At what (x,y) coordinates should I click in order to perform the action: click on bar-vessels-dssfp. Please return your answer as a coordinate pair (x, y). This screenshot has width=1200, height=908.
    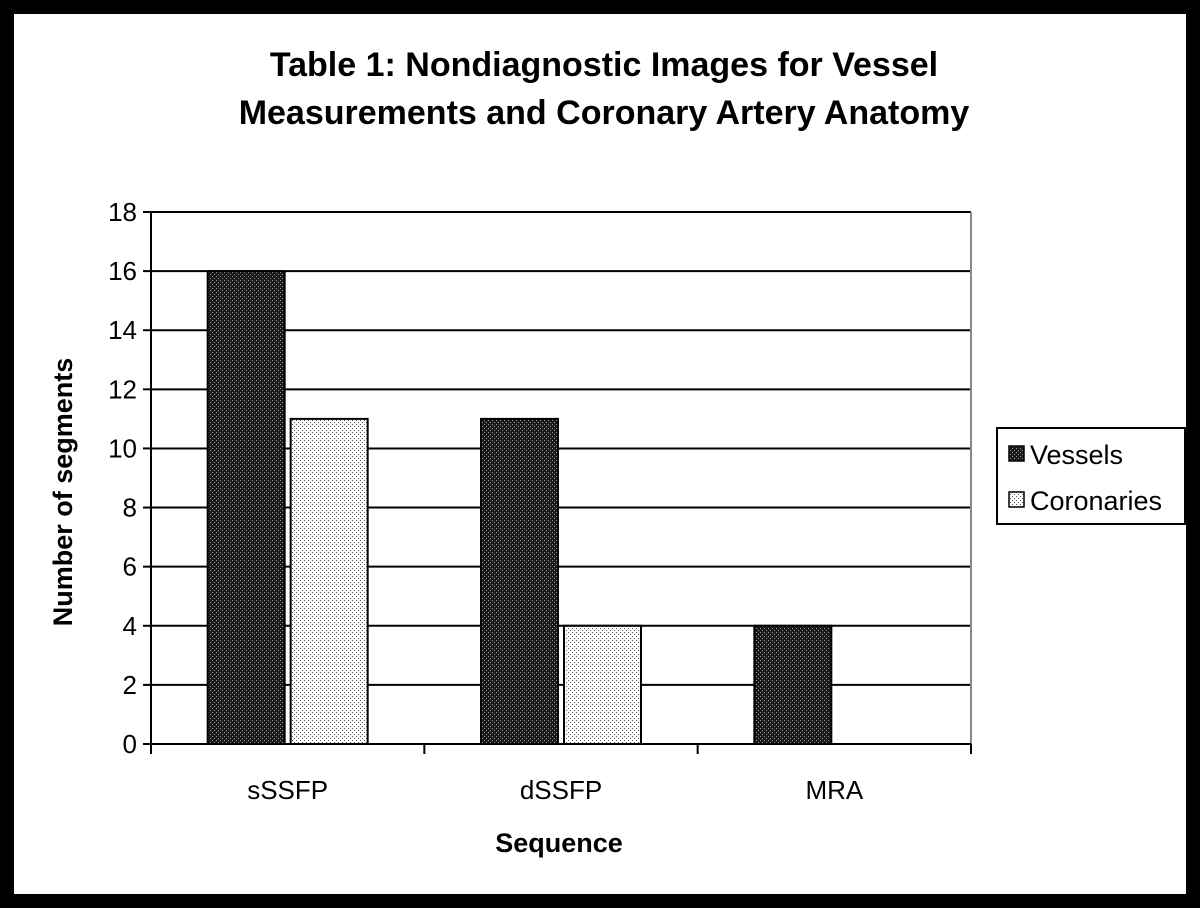
    Looking at the image, I should click on (519, 581).